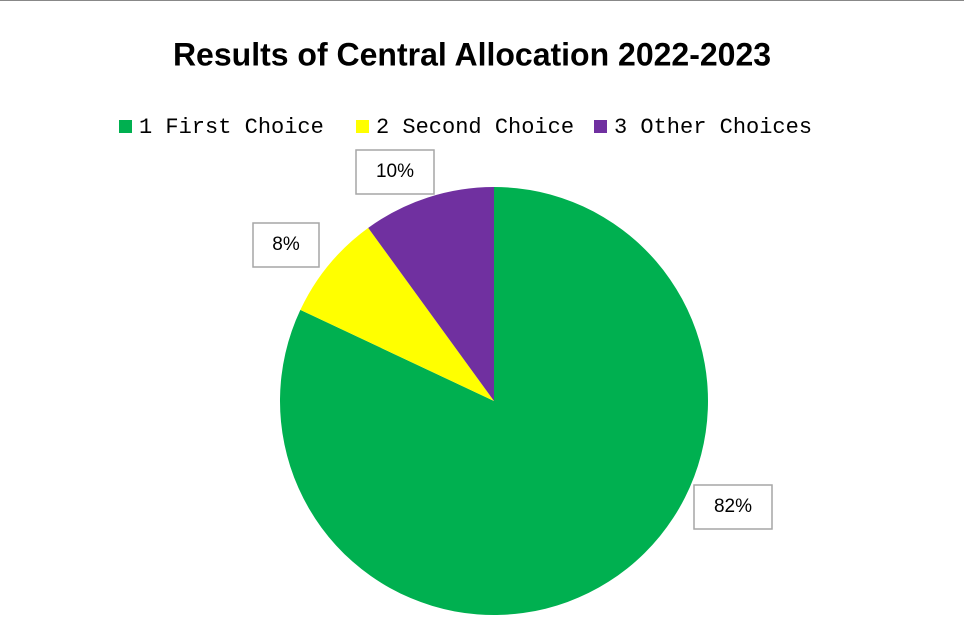  Describe the element at coordinates (231, 127) in the screenshot. I see `legend-label: 1 First Choice` at that location.